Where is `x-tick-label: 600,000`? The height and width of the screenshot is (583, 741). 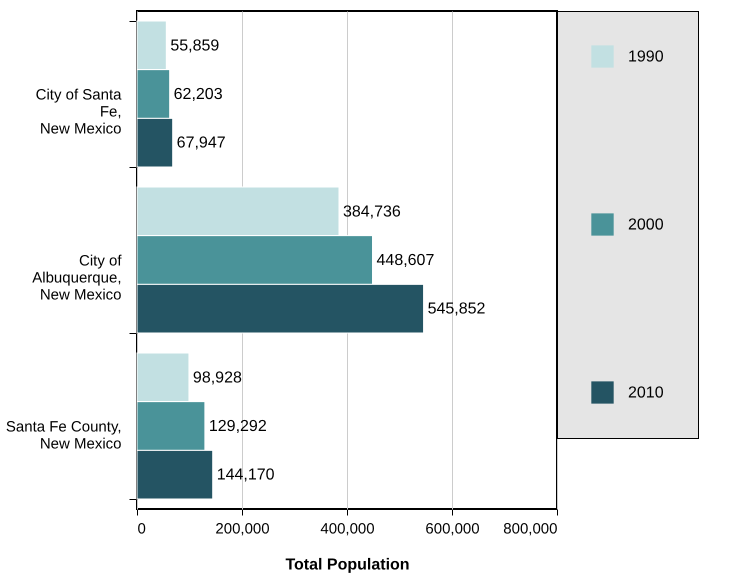 x-tick-label: 600,000 is located at coordinates (452, 529).